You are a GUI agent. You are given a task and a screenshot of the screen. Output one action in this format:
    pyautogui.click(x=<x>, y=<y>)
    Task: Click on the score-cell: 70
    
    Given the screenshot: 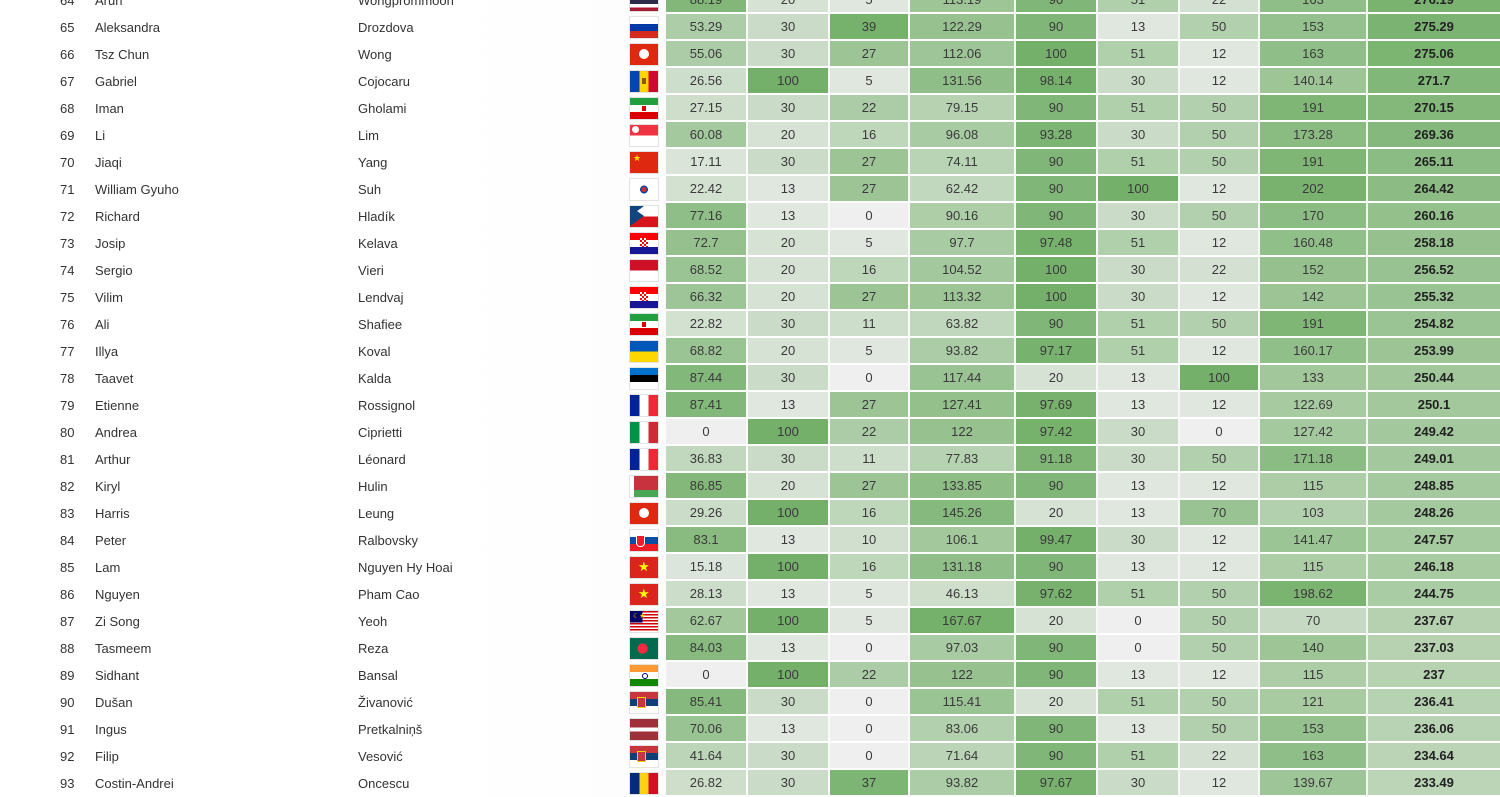 What is the action you would take?
    pyautogui.click(x=1219, y=513)
    